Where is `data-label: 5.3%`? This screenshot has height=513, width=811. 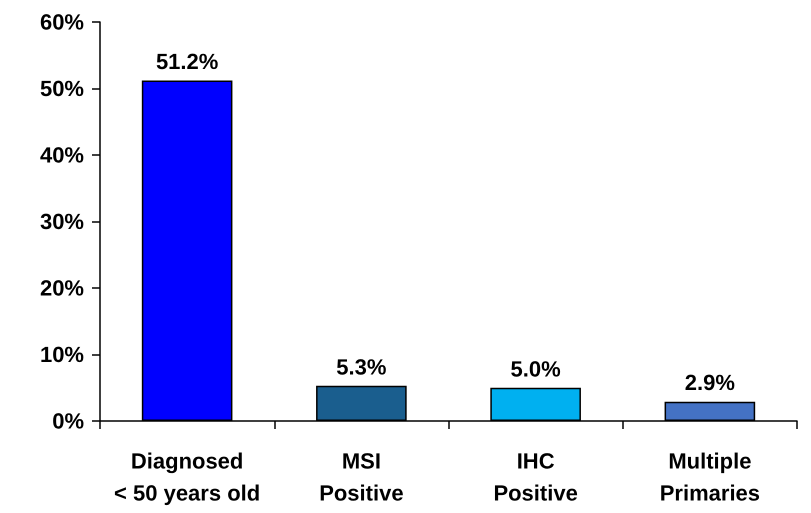 data-label: 5.3% is located at coordinates (361, 367).